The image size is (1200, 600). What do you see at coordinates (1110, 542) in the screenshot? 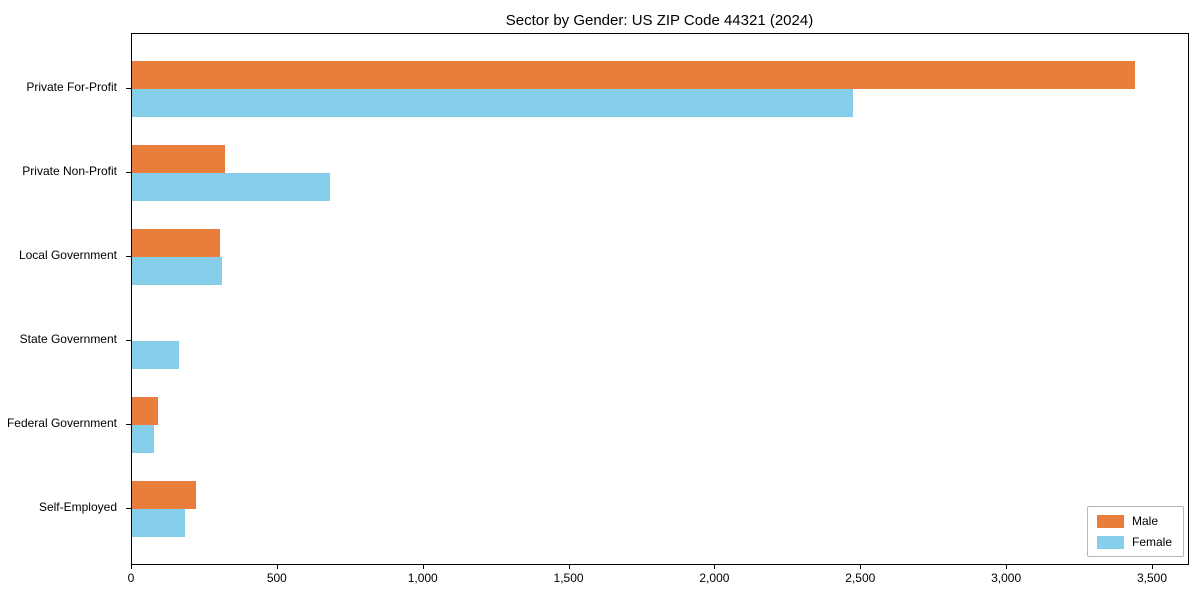
I see `female-series-swatch` at bounding box center [1110, 542].